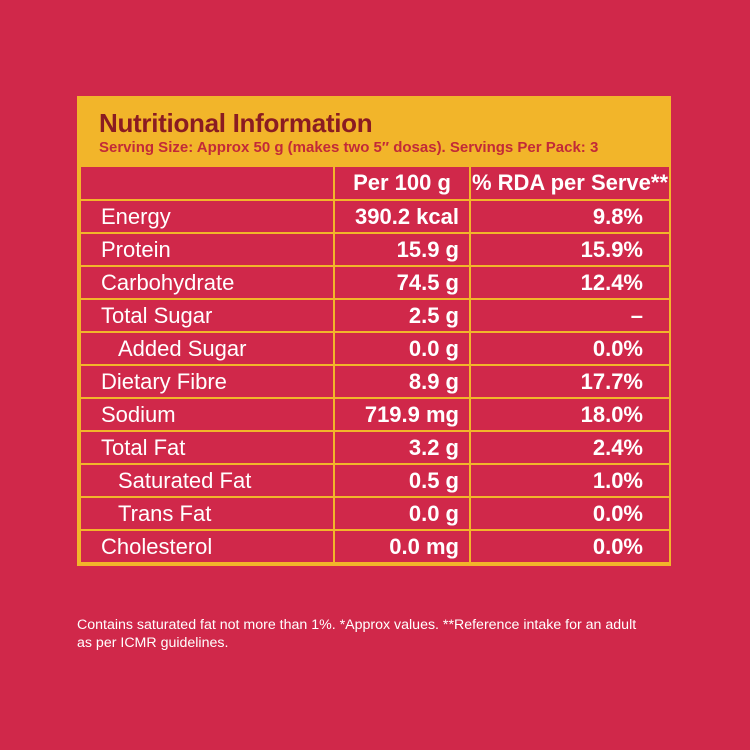  I want to click on rda-value: 9.8%, so click(570, 216).